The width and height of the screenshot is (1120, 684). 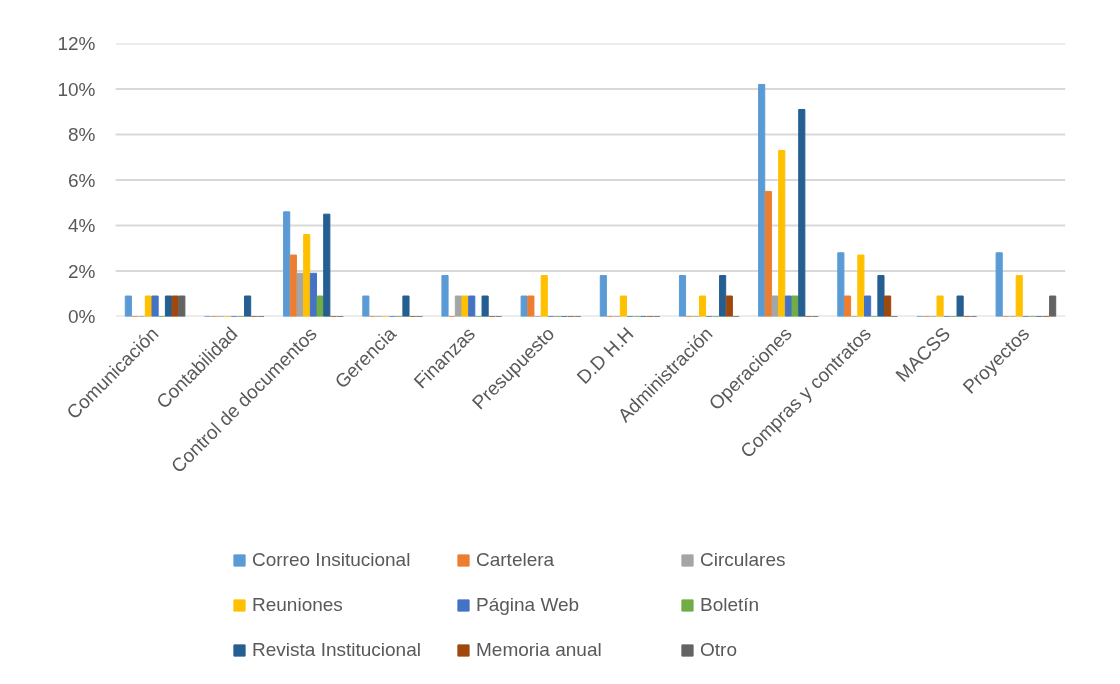 I want to click on y-tick-label: 0%, so click(x=82, y=316).